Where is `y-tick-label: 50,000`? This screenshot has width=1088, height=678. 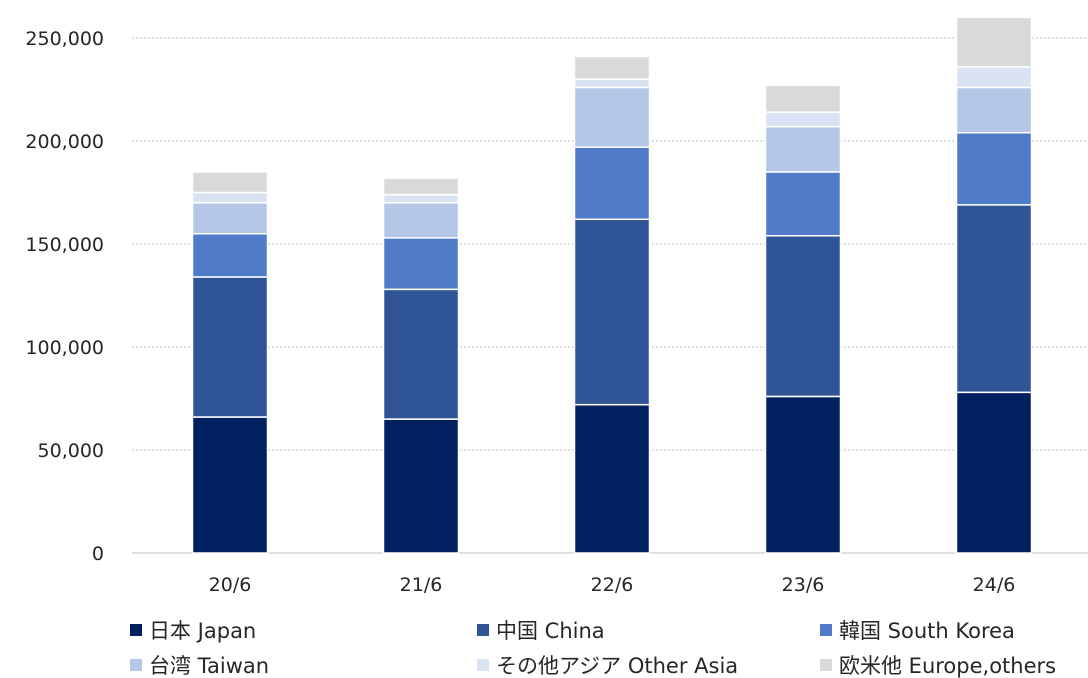
y-tick-label: 50,000 is located at coordinates (71, 451).